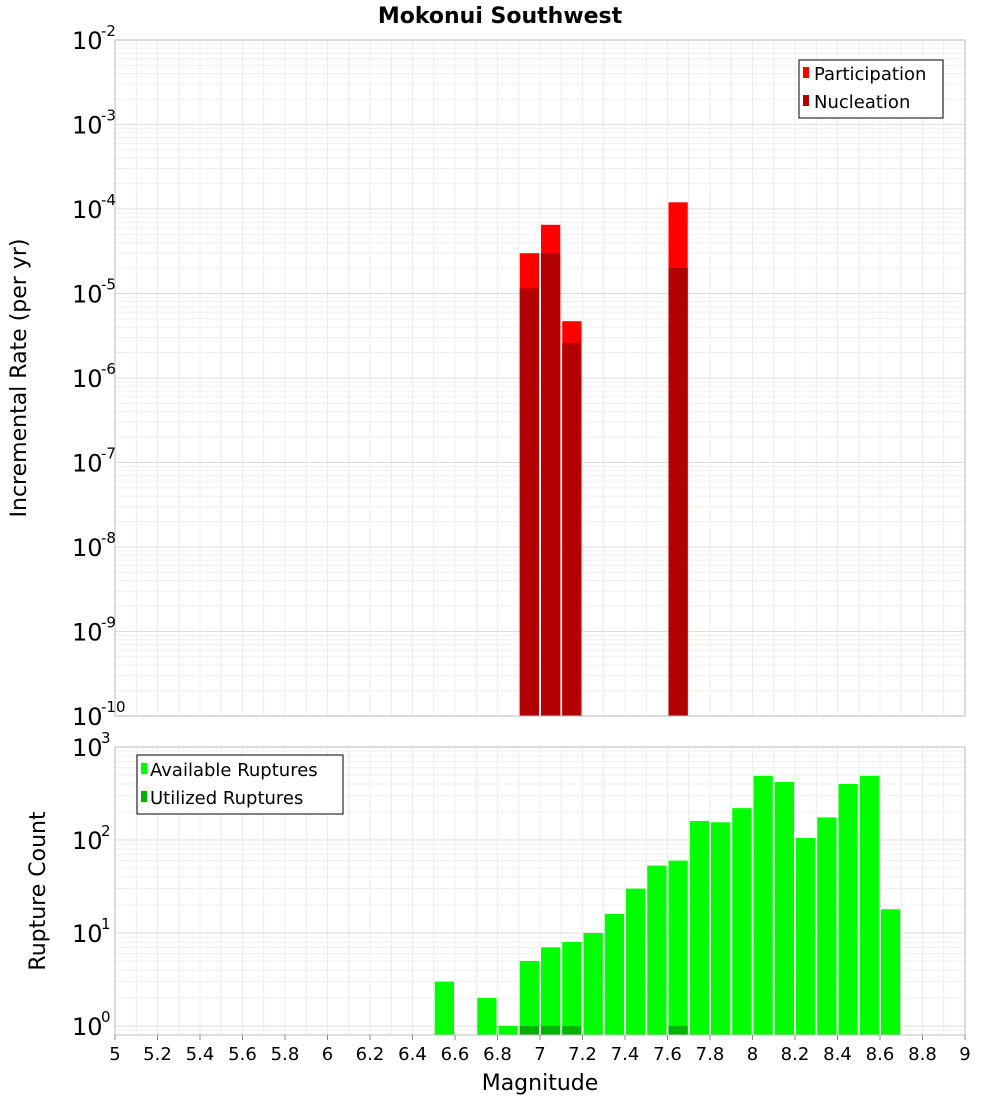  I want to click on x-tick-label: 6, so click(327, 1054).